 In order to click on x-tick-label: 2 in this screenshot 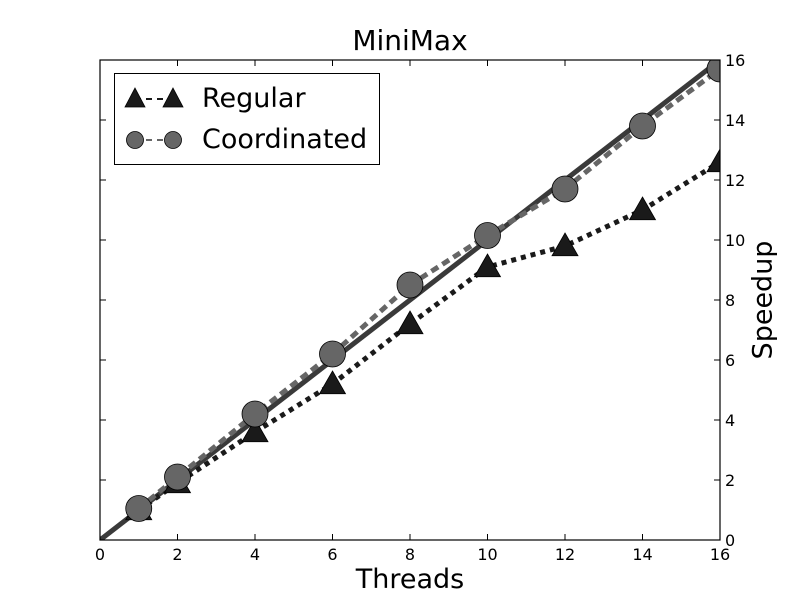, I will do `click(177, 554)`.